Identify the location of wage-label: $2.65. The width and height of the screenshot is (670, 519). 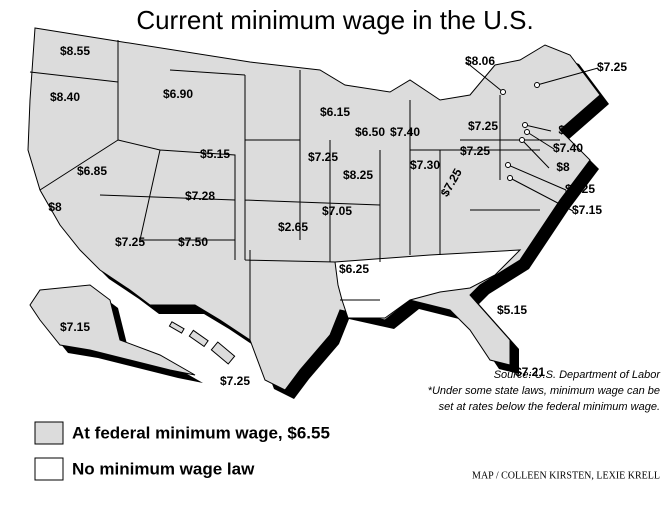
(293, 227).